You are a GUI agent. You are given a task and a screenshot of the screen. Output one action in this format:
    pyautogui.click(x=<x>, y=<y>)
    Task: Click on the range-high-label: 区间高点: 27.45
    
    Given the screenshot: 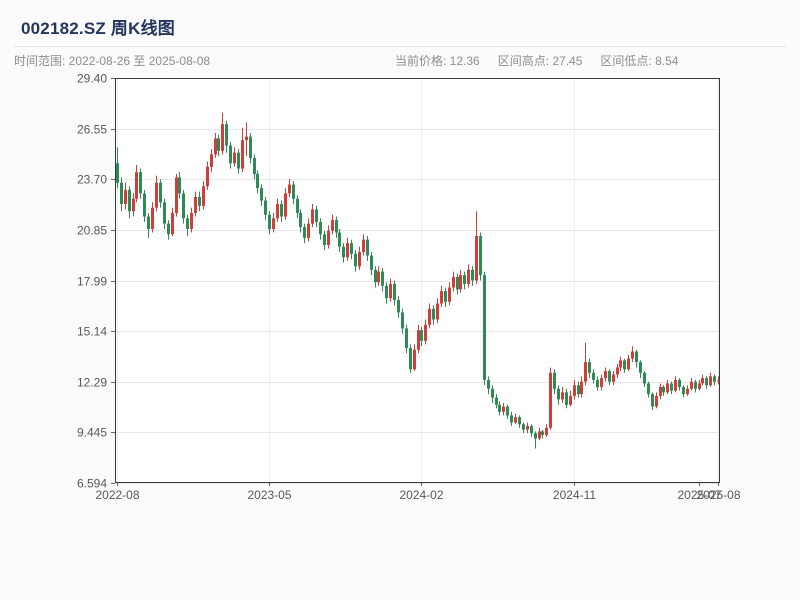 What is the action you would take?
    pyautogui.click(x=540, y=61)
    